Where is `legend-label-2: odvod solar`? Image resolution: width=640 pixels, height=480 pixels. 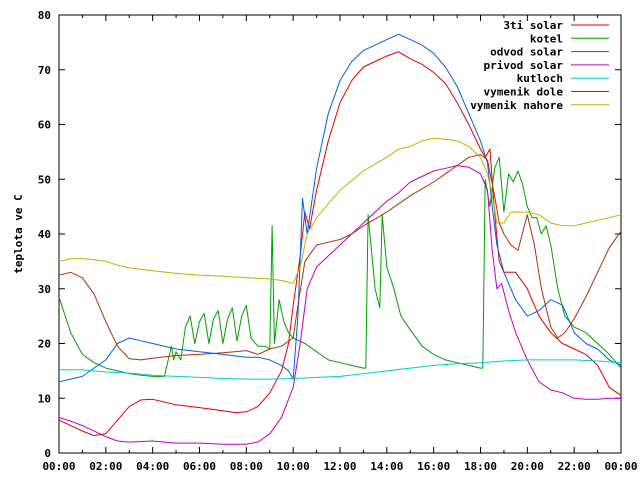
legend-label-2: odvod solar is located at coordinates (526, 52).